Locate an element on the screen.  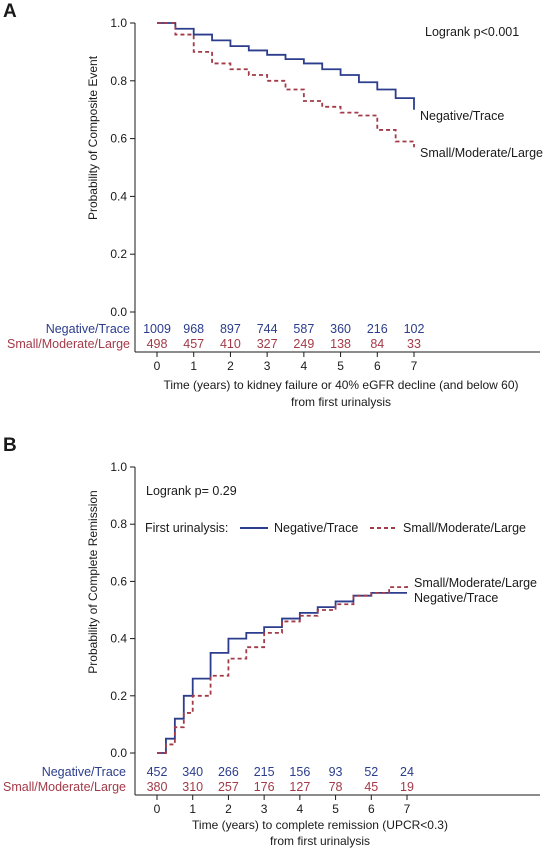
panel-a-risk-count: 1009 is located at coordinates (157, 329).